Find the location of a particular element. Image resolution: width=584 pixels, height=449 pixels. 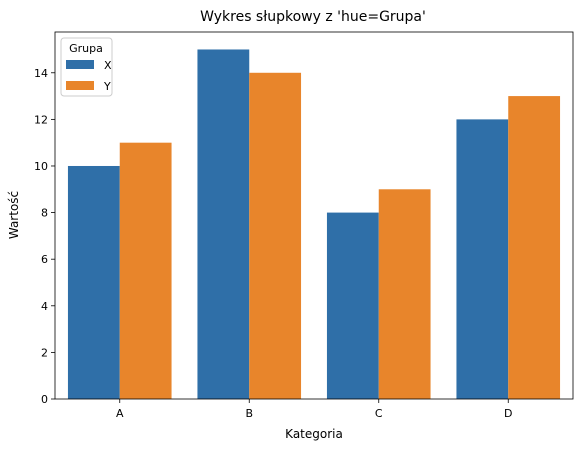

x-tick-label: B is located at coordinates (249, 413).